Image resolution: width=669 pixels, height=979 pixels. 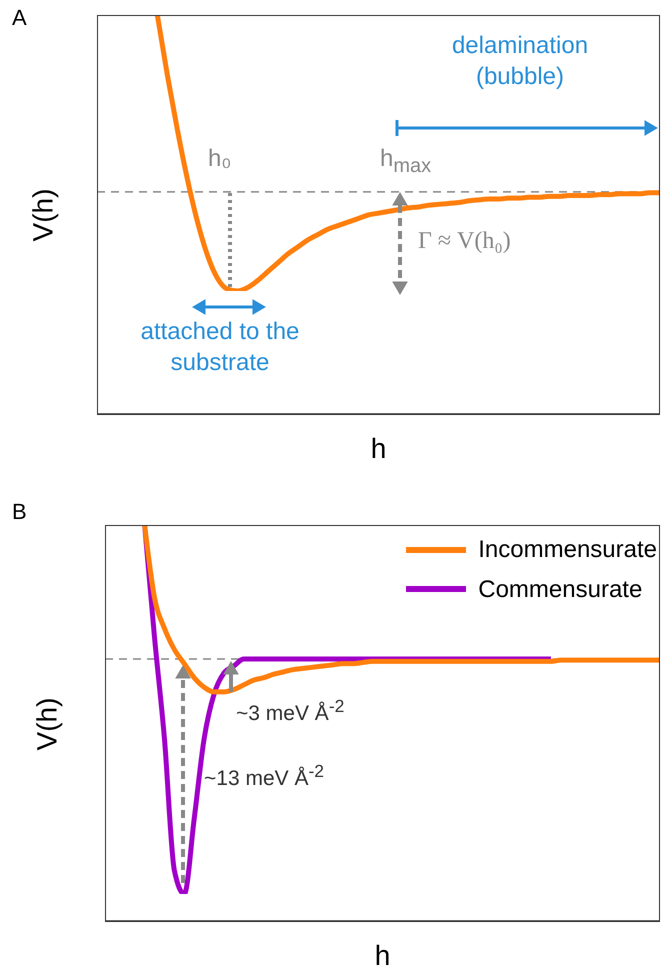 I want to click on legend-label: Incommensurate, so click(x=567, y=550).